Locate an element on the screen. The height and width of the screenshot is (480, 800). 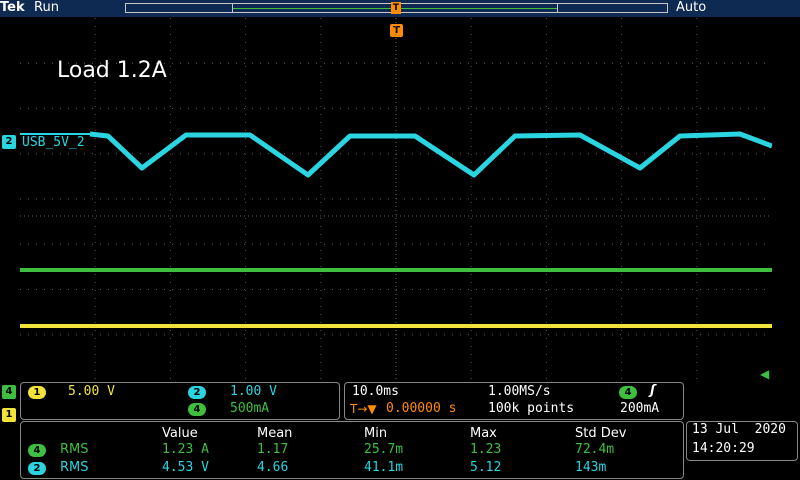
screen-annotation: Load 1.2A is located at coordinates (112, 70).